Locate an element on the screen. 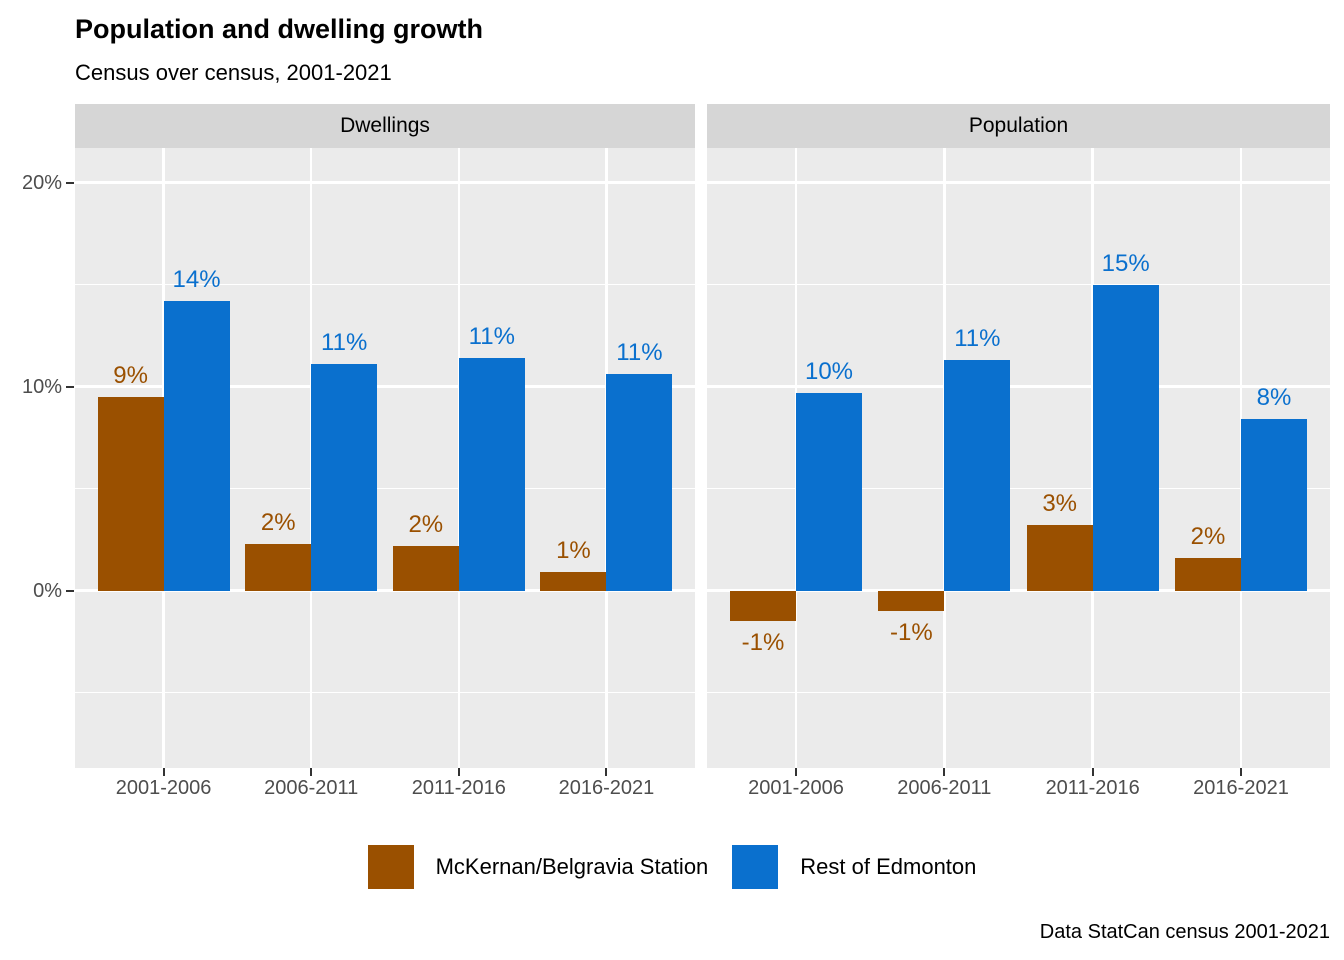 Image resolution: width=1344 pixels, height=960 pixels. chart-caption: Data StatCan census 2001-2021 is located at coordinates (1184, 932).